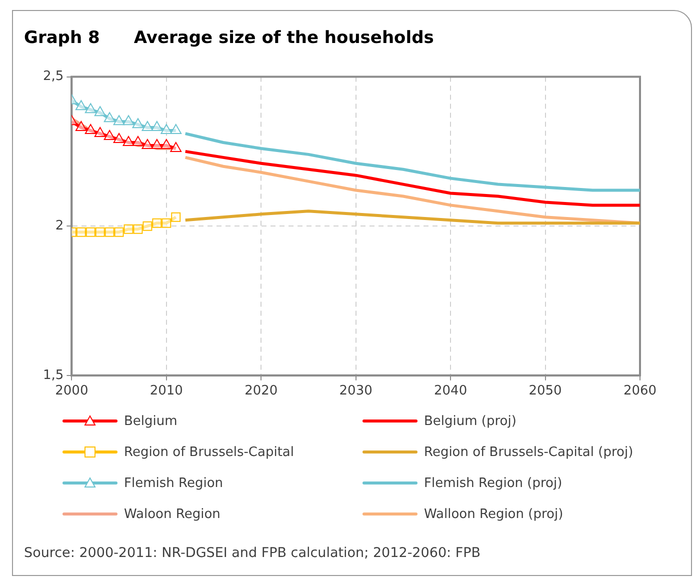 The image size is (698, 584). What do you see at coordinates (59, 226) in the screenshot?
I see `y-tick-label: 2` at bounding box center [59, 226].